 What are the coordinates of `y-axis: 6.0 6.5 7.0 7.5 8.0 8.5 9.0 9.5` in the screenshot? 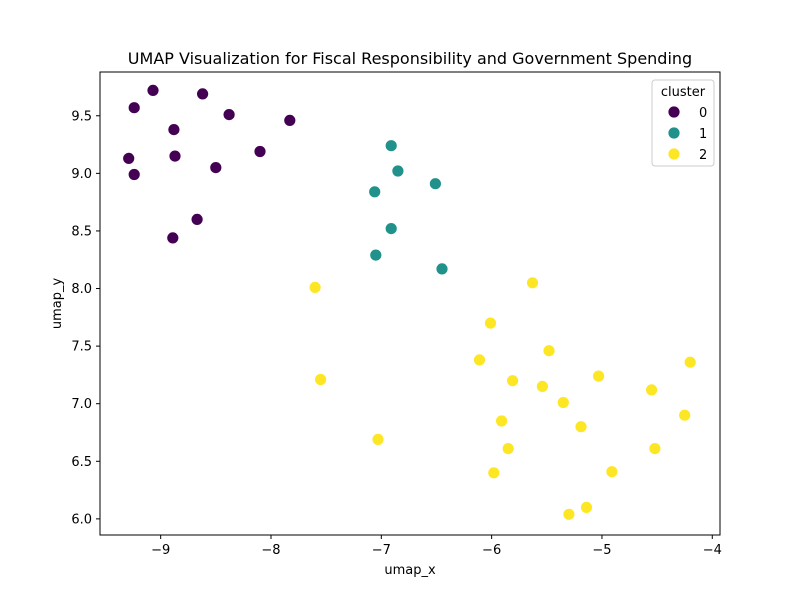 It's located at (85, 318).